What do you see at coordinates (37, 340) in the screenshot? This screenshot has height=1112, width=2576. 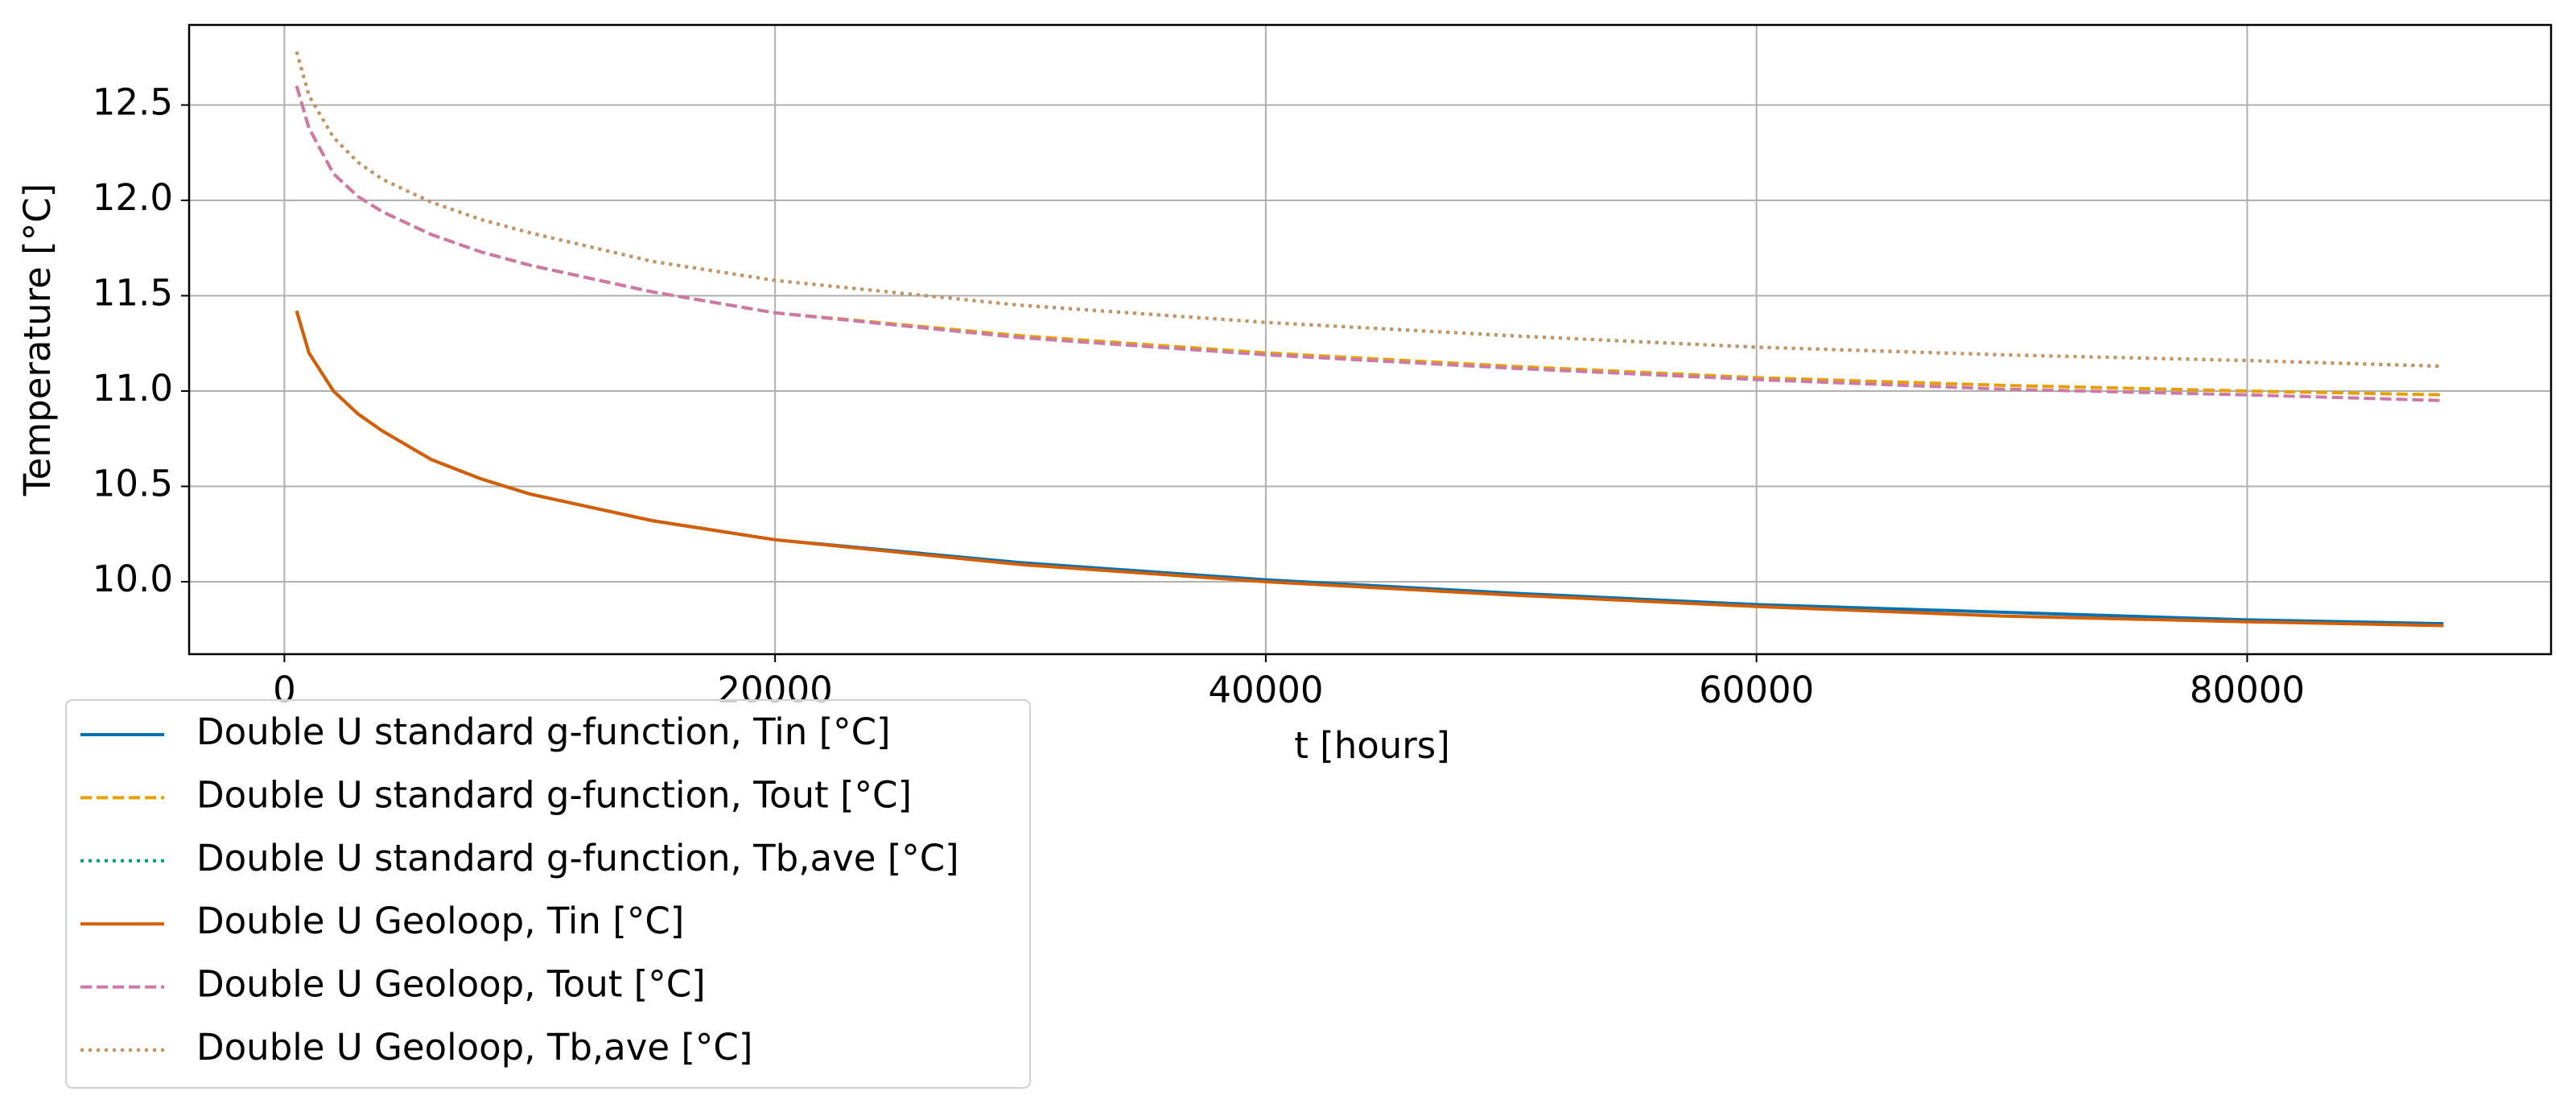 I see `y-axis-label: Temperature [°C]` at bounding box center [37, 340].